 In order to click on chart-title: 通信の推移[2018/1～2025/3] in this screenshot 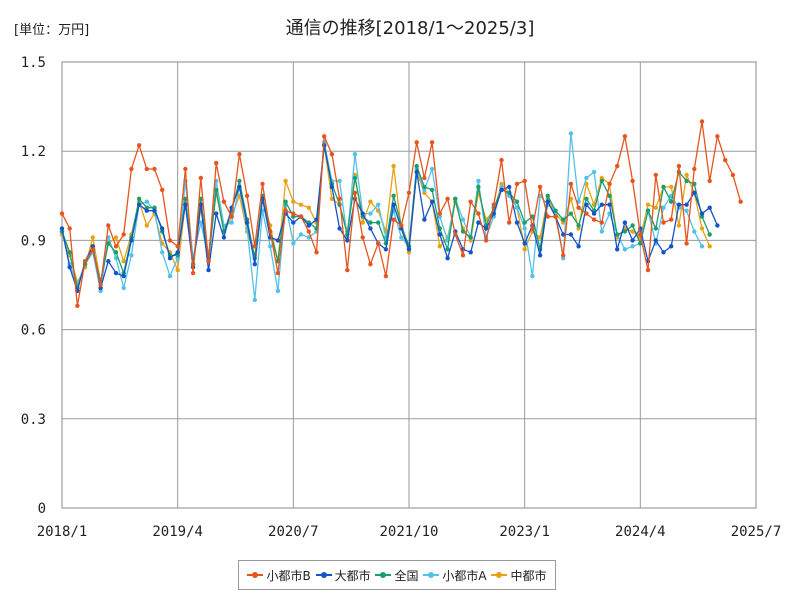, I will do `click(410, 28)`.